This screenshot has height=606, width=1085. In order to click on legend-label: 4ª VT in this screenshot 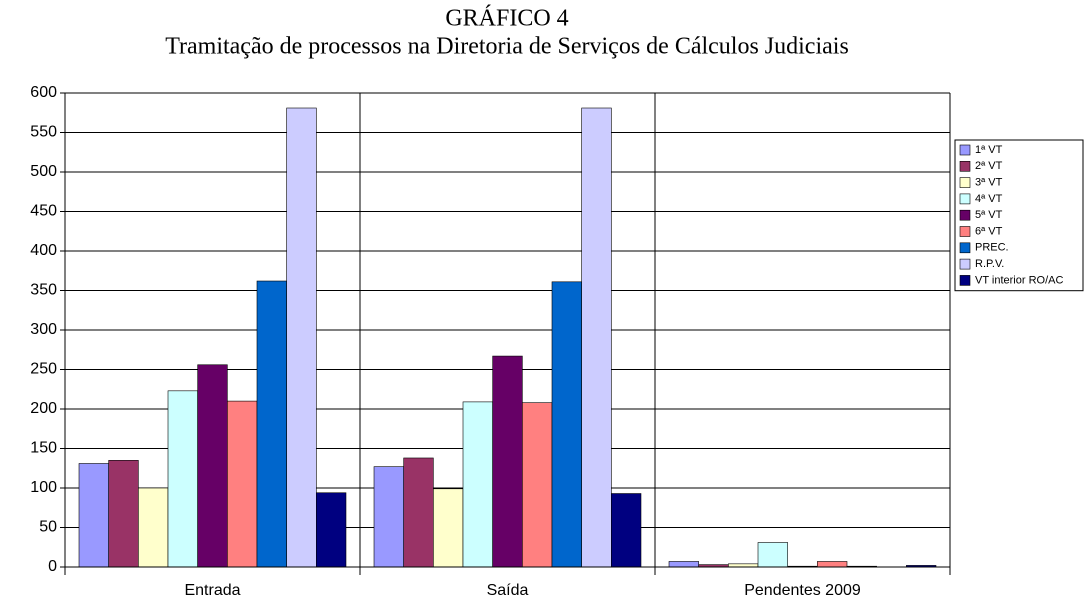, I will do `click(989, 199)`.